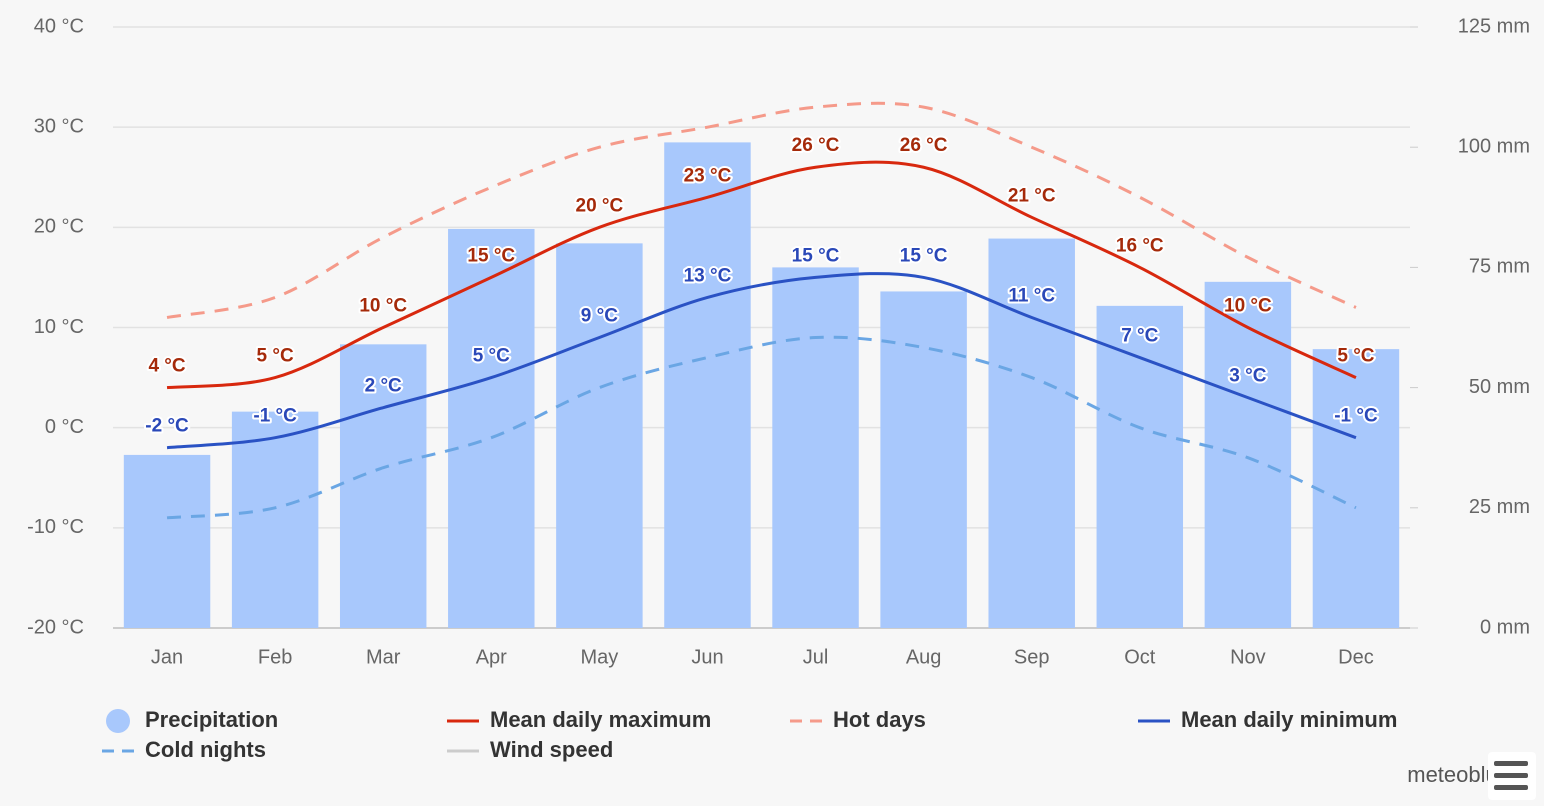 The height and width of the screenshot is (806, 1544). I want to click on y2-tick-label: 50 mm, so click(1499, 387).